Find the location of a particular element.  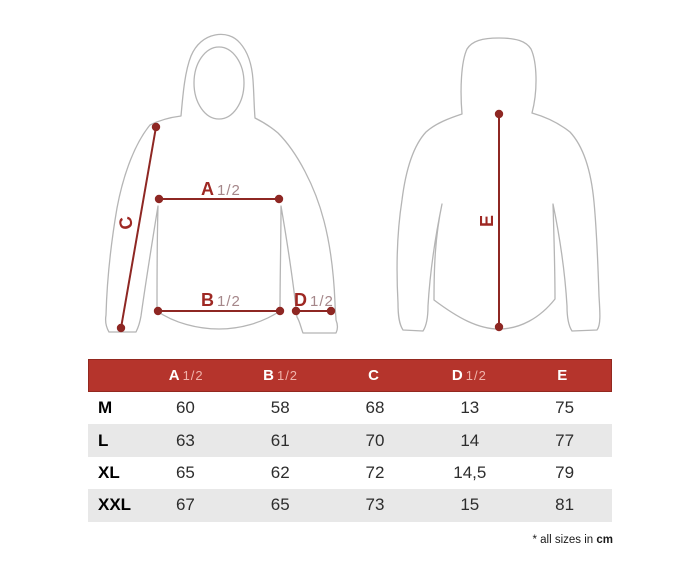

value-cell: 15 is located at coordinates (470, 505).